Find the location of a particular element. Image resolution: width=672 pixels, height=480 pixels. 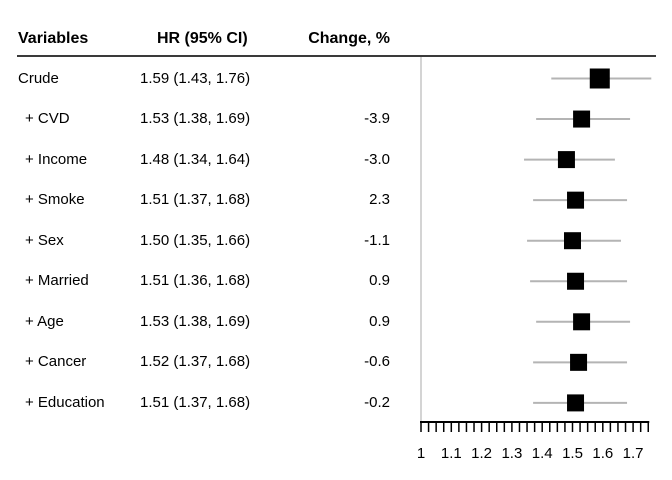

table-row: + CVD 1.53 (1.38, 1.69) -3.9 is located at coordinates (210, 119).